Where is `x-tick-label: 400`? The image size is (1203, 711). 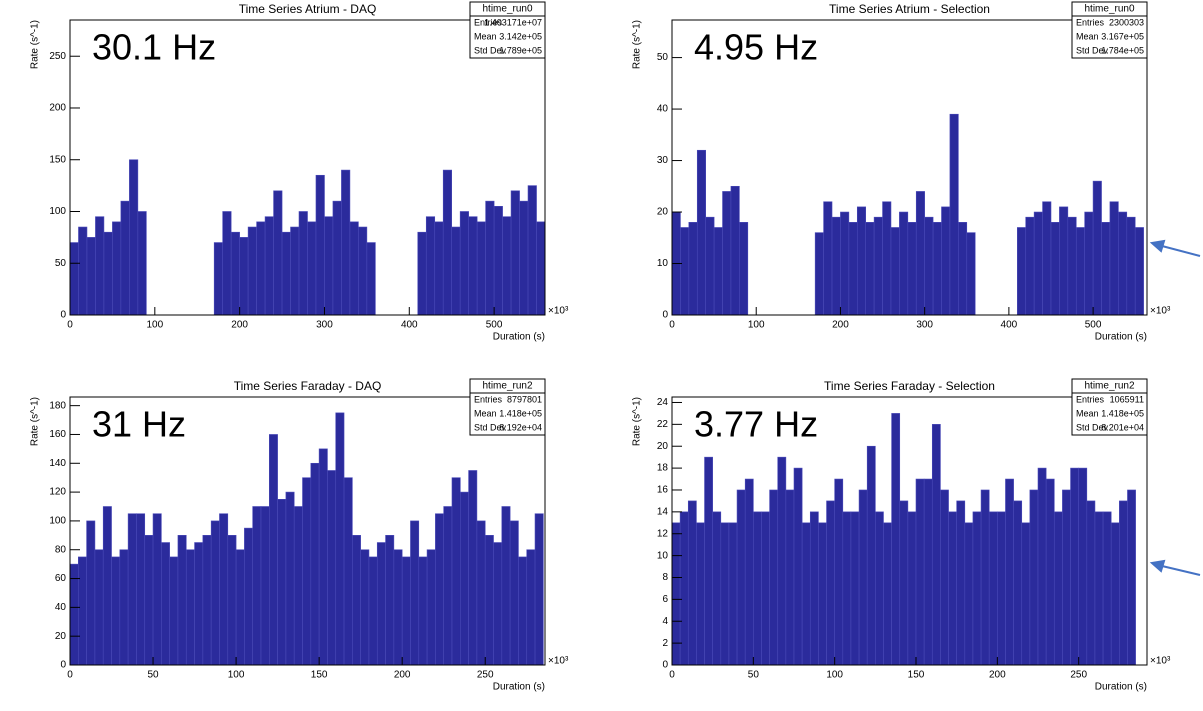
x-tick-label: 400 is located at coordinates (1009, 325).